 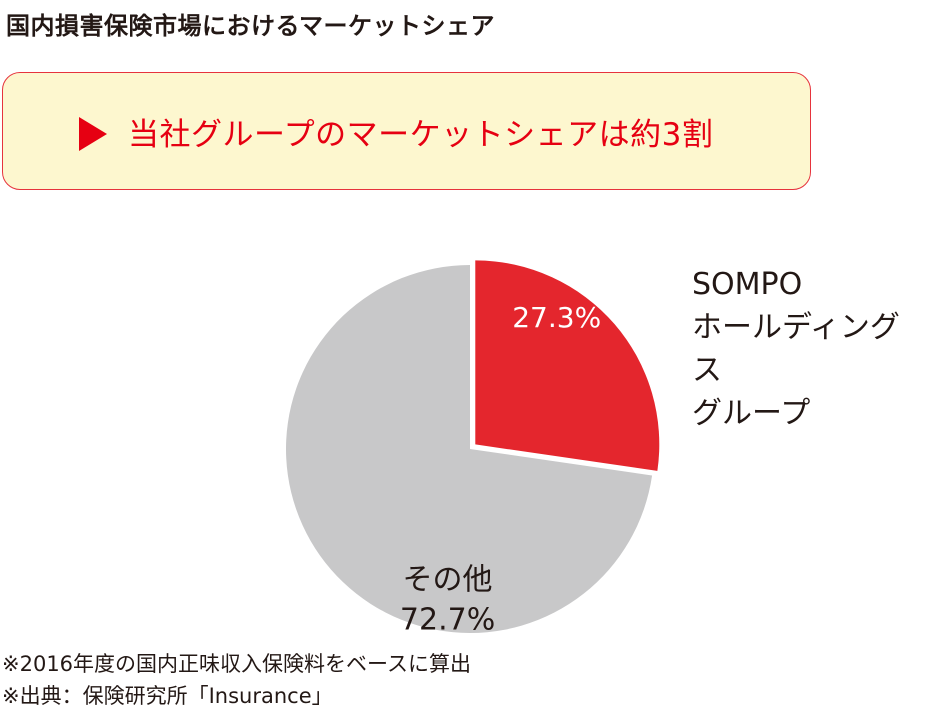 What do you see at coordinates (167, 696) in the screenshot?
I see `footnote-source: ※出典：保険研究所「Insurance」` at bounding box center [167, 696].